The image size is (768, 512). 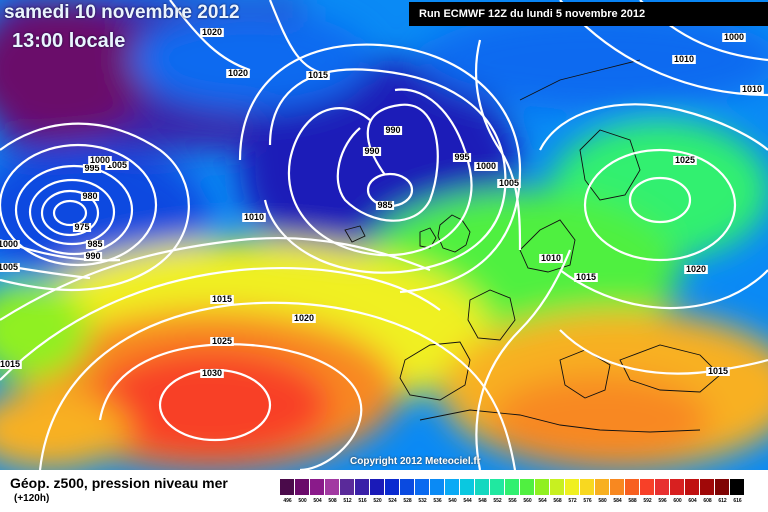 I want to click on geopotential-color-scale, so click(x=512, y=487).